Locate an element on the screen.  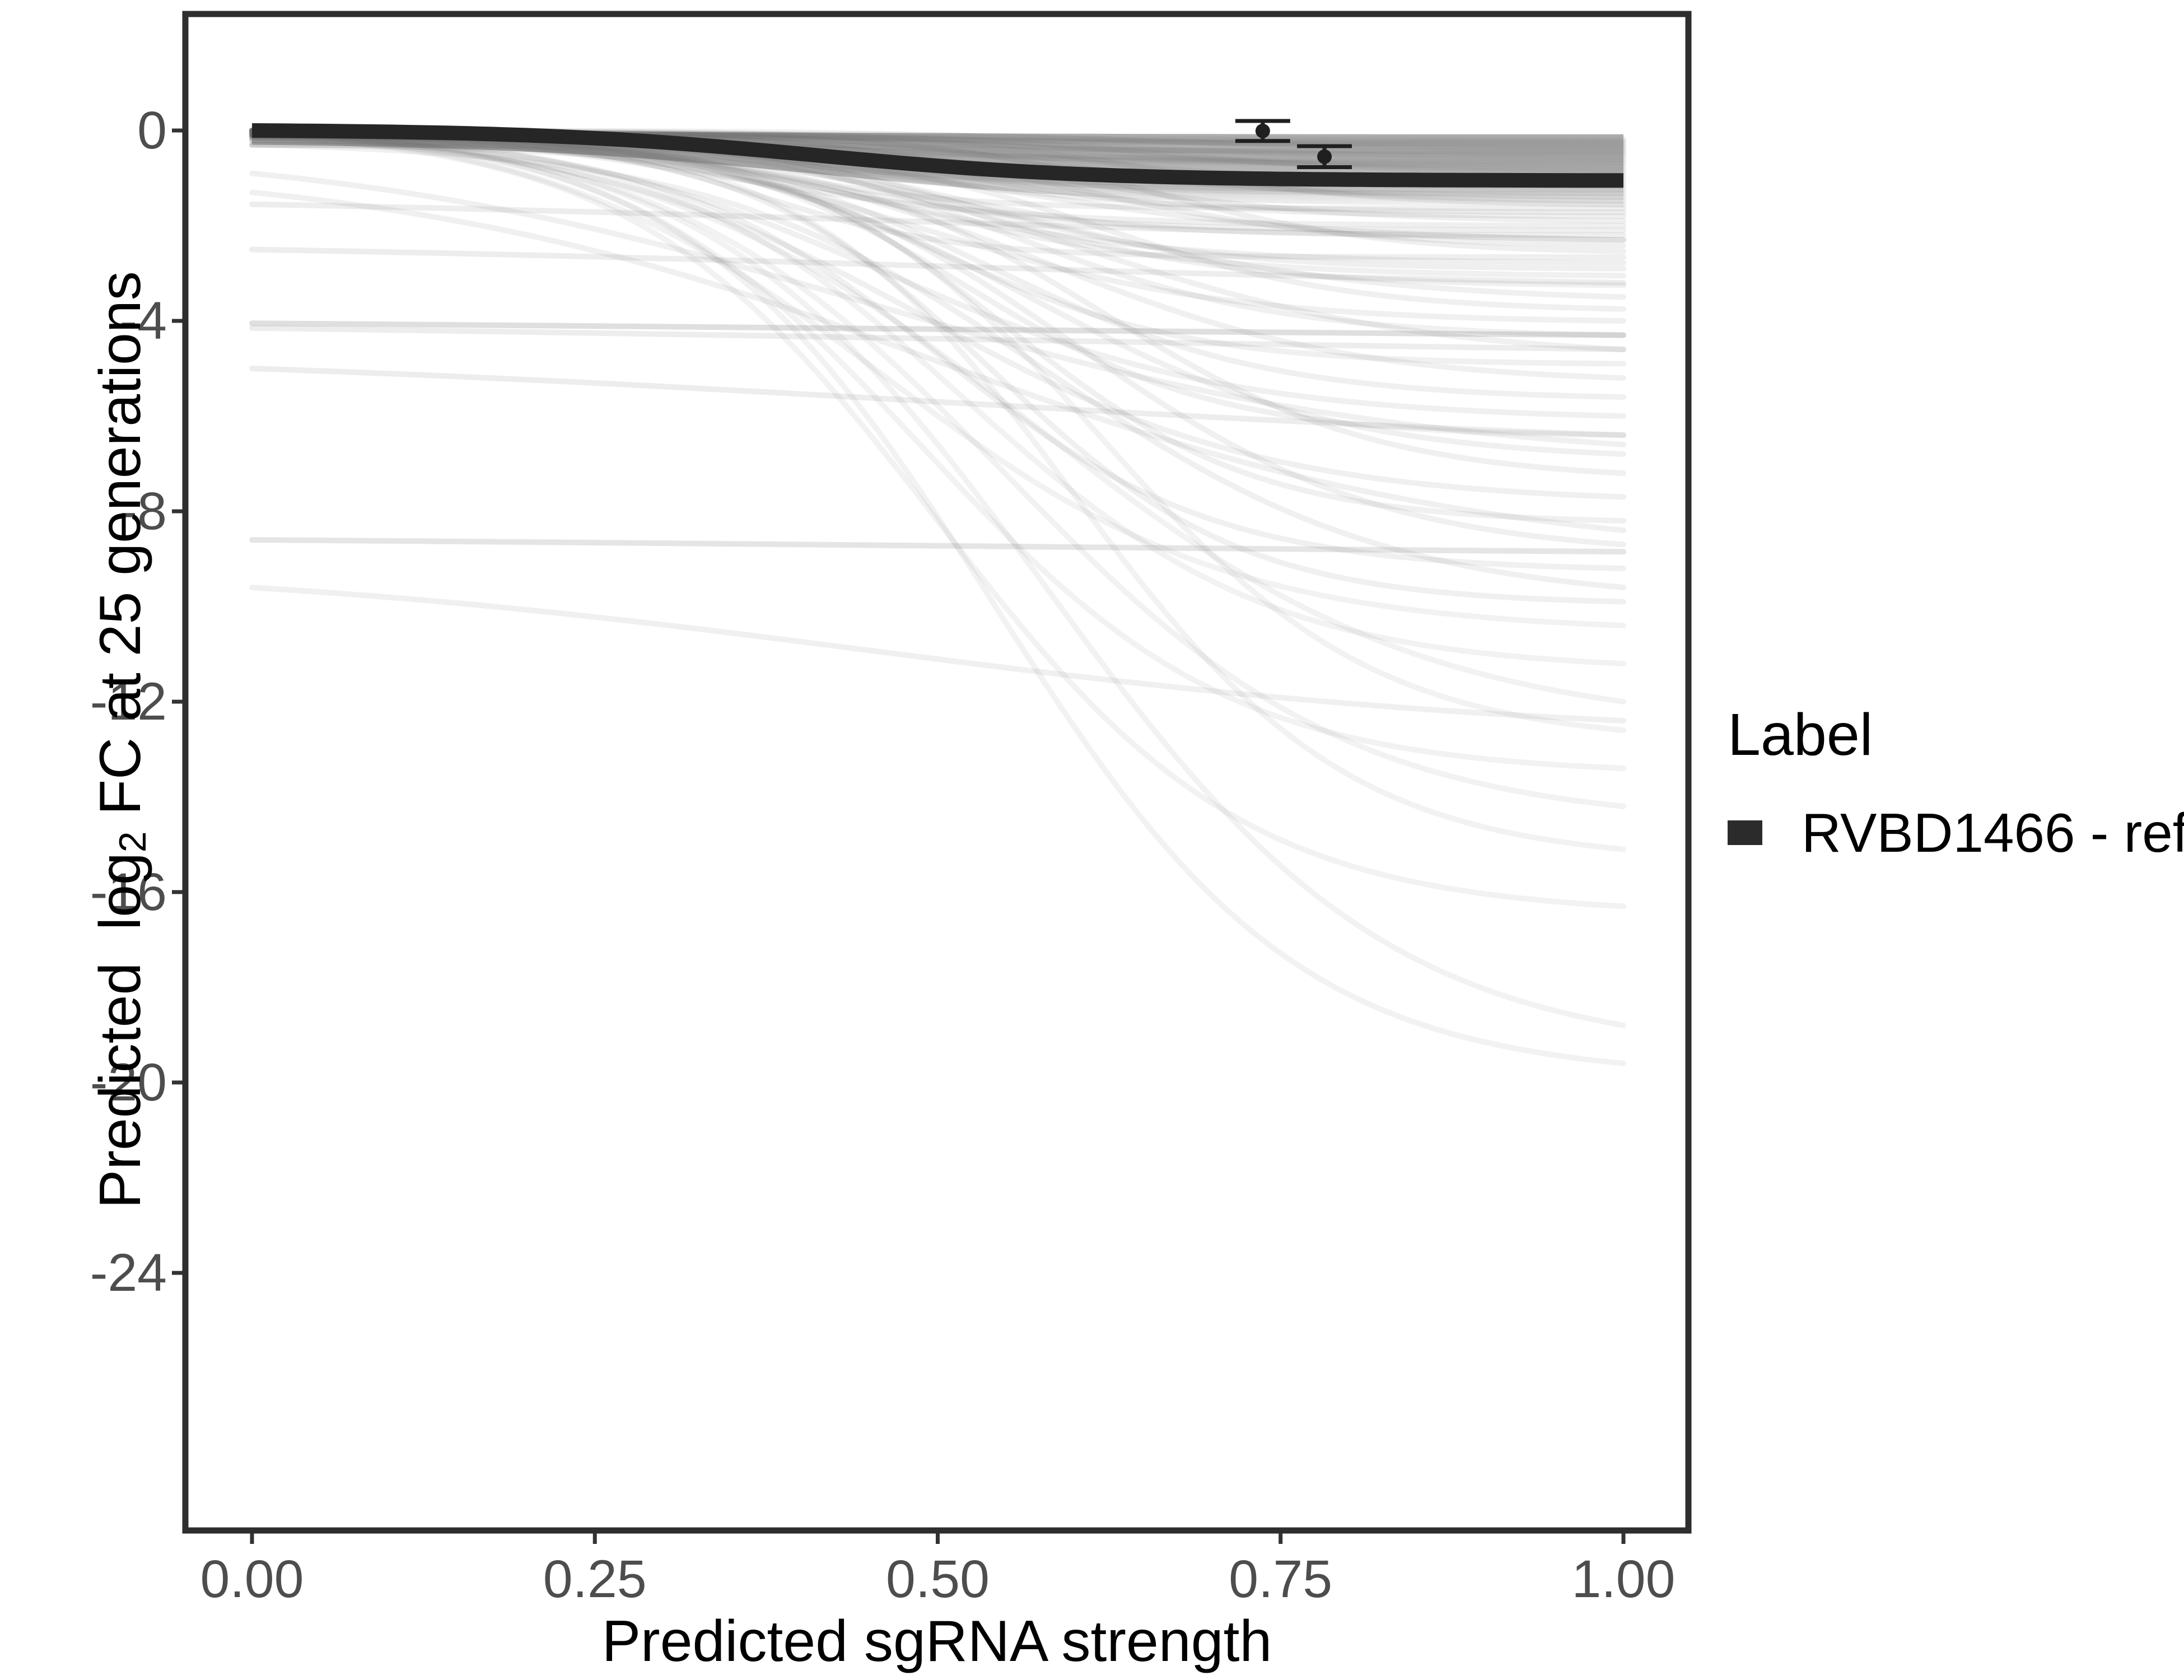
y-axis-tick-label: -16 is located at coordinates (129, 892).